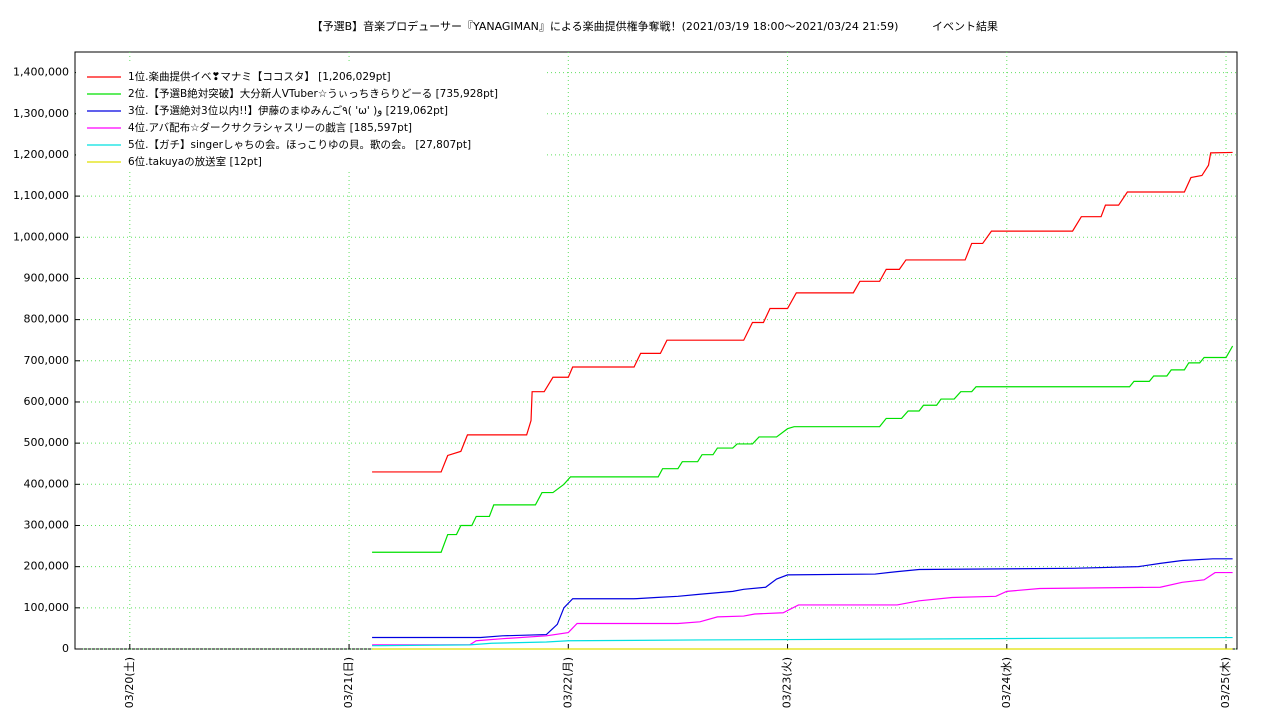  Describe the element at coordinates (47, 524) in the screenshot. I see `y-tick-label: 300,000` at that location.